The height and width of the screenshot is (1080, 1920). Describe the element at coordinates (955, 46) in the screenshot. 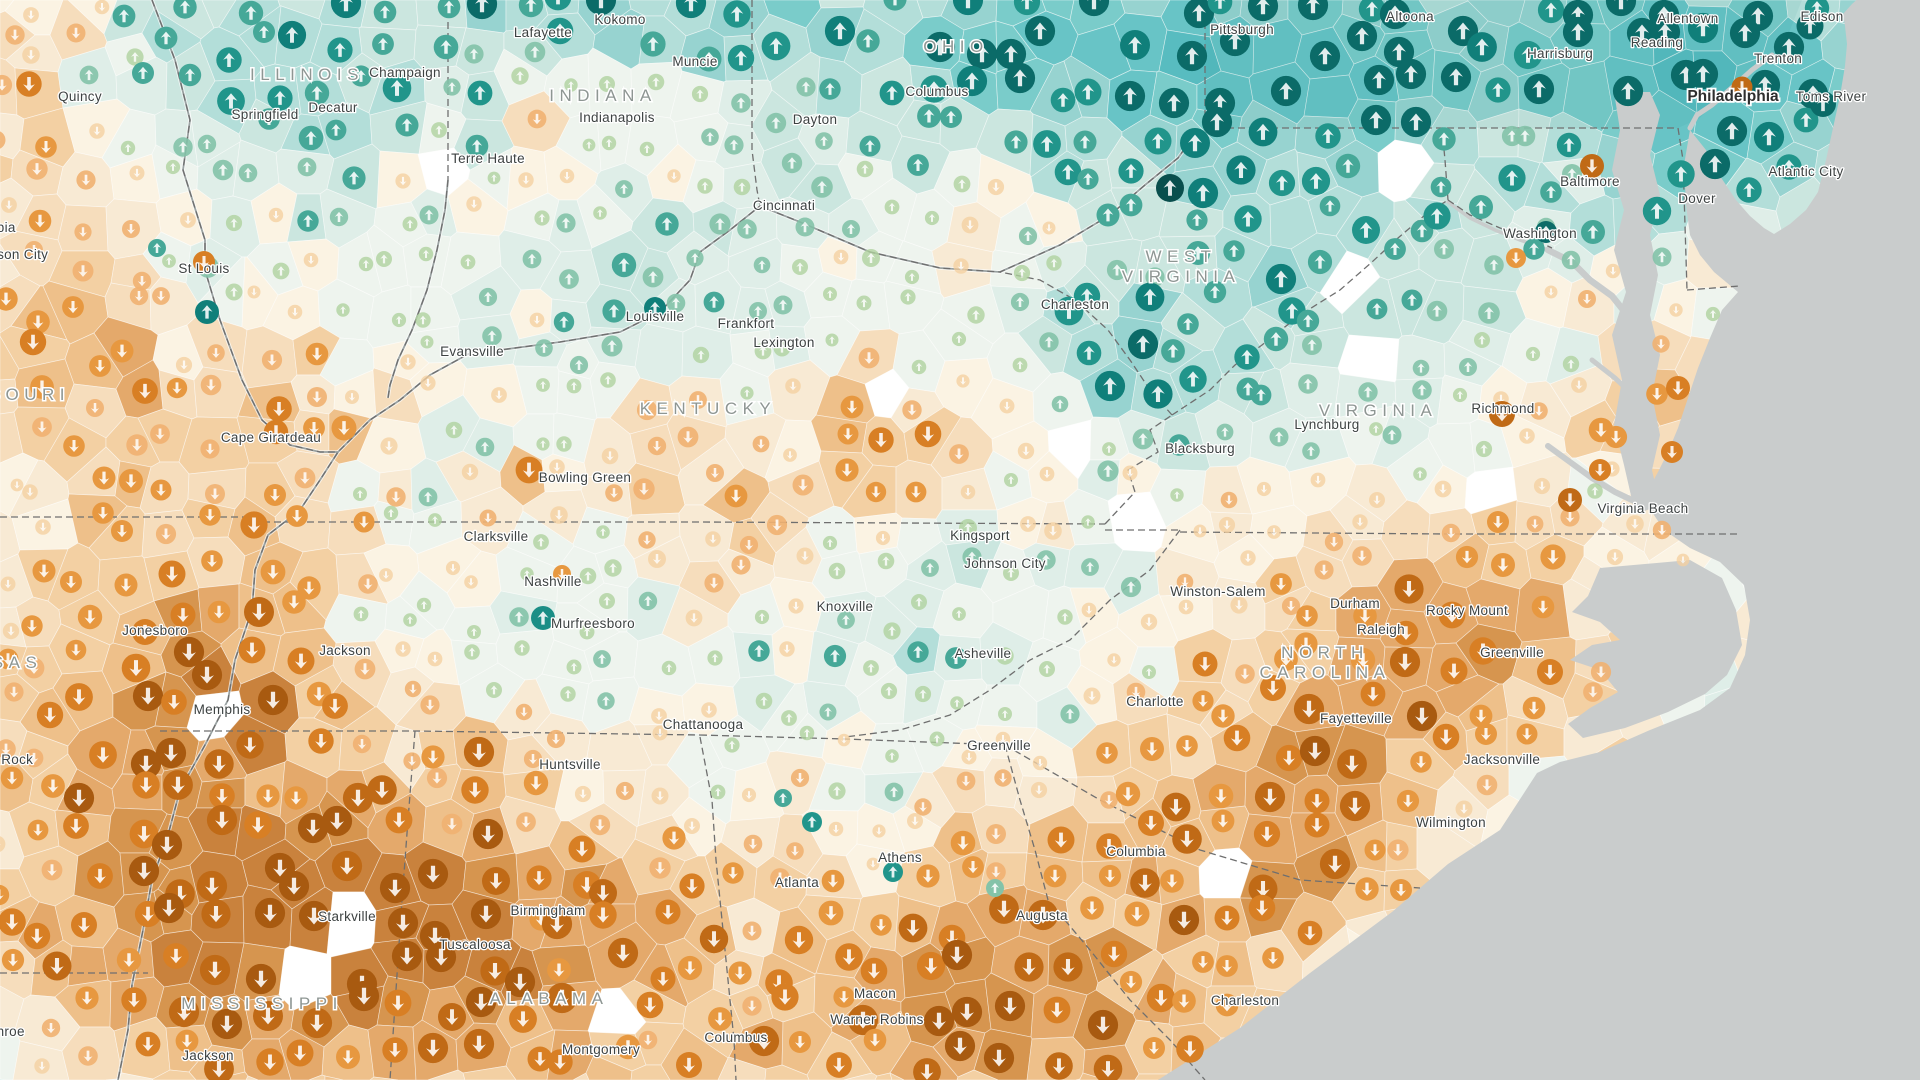

I see `svg-text: OHIO` at that location.